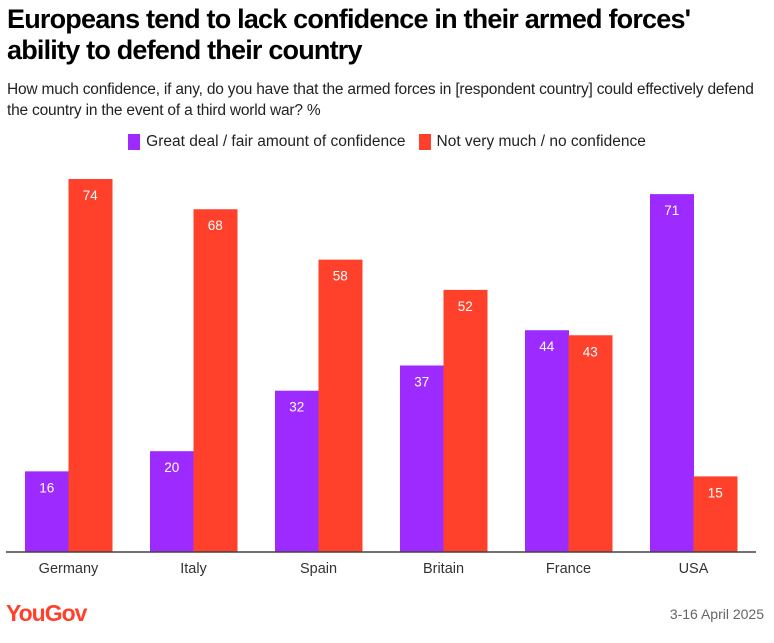  What do you see at coordinates (590, 443) in the screenshot?
I see `bar-france-not-confident` at bounding box center [590, 443].